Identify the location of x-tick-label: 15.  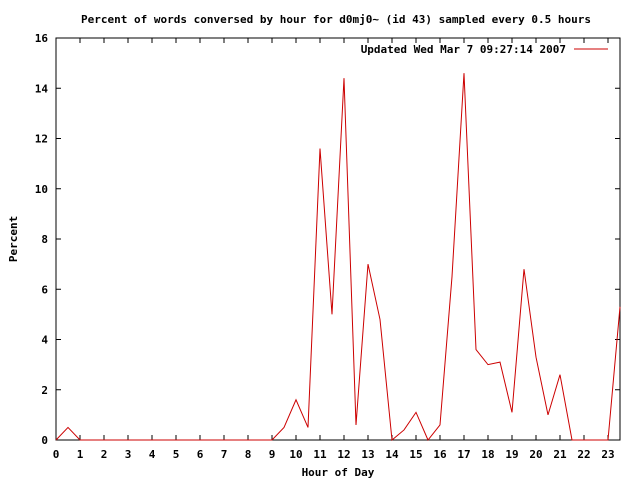
(415, 454).